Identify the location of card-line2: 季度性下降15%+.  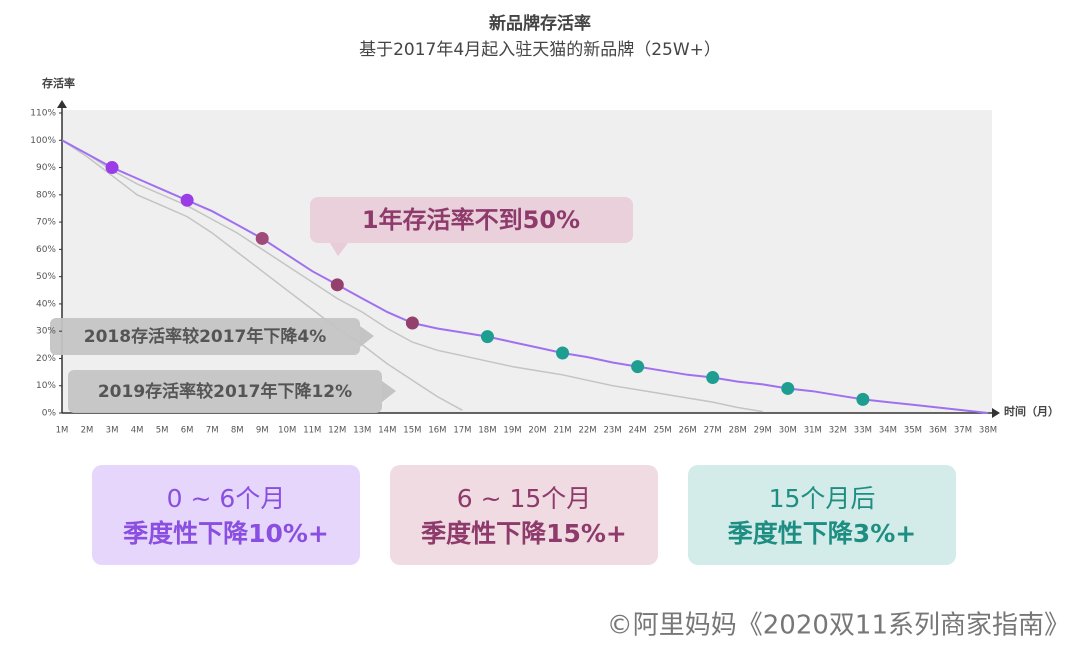
(524, 533).